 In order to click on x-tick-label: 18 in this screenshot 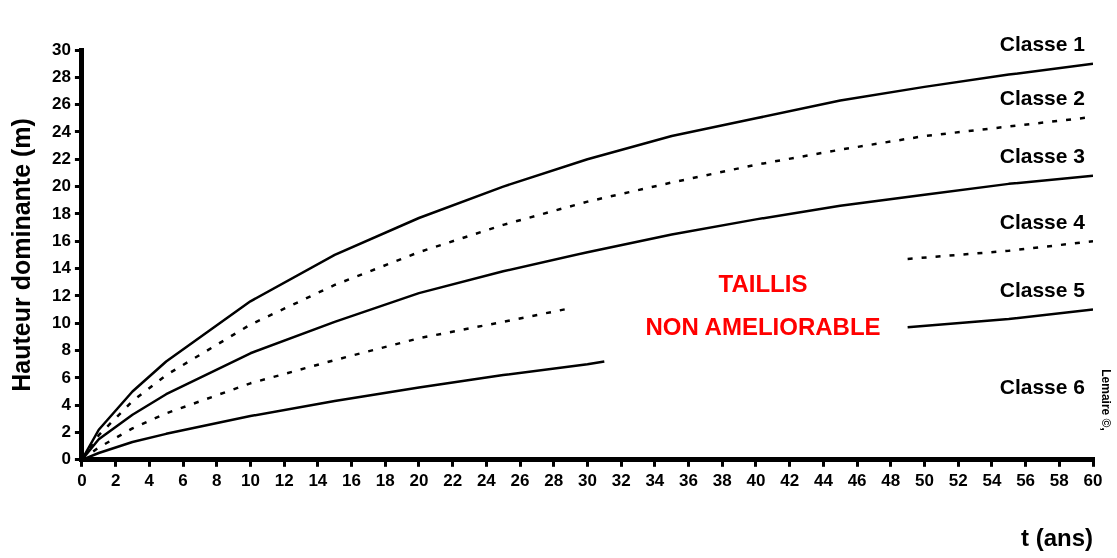, I will do `click(385, 480)`.